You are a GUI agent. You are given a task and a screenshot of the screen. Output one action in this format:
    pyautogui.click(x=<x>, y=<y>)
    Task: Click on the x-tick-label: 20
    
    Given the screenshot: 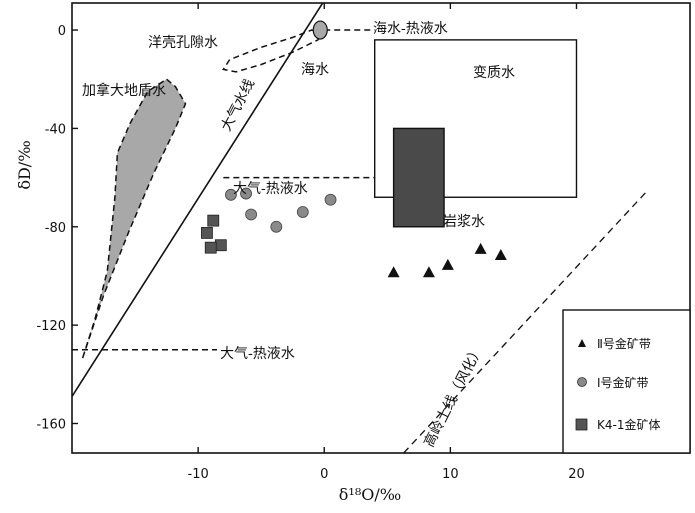 What is the action you would take?
    pyautogui.click(x=576, y=474)
    